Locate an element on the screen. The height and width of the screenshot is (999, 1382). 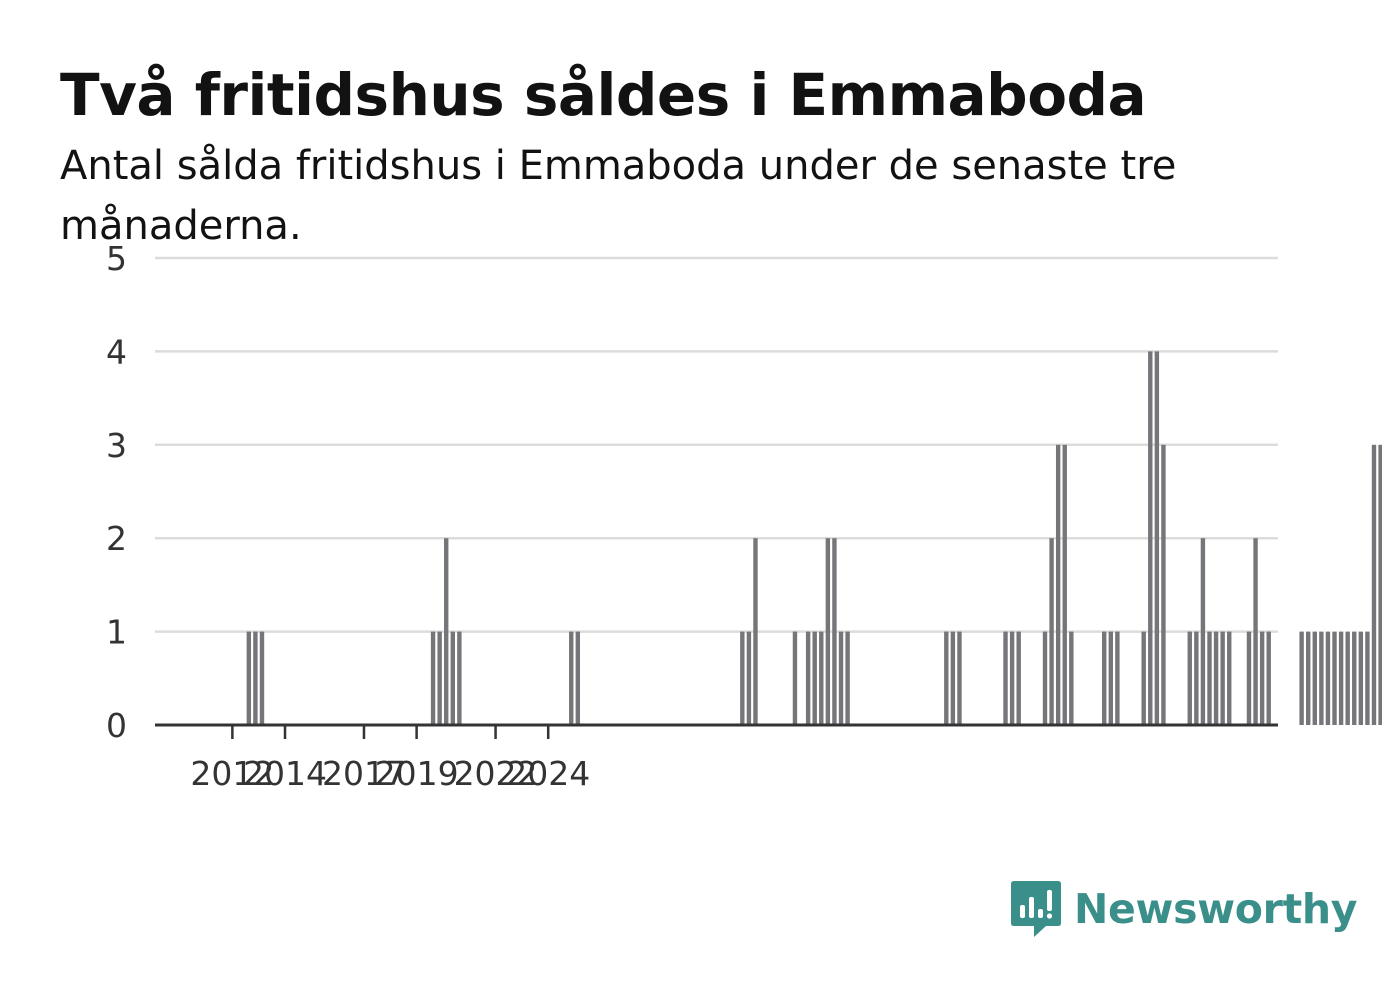
y-tick-label: 0 is located at coordinates (116, 725).